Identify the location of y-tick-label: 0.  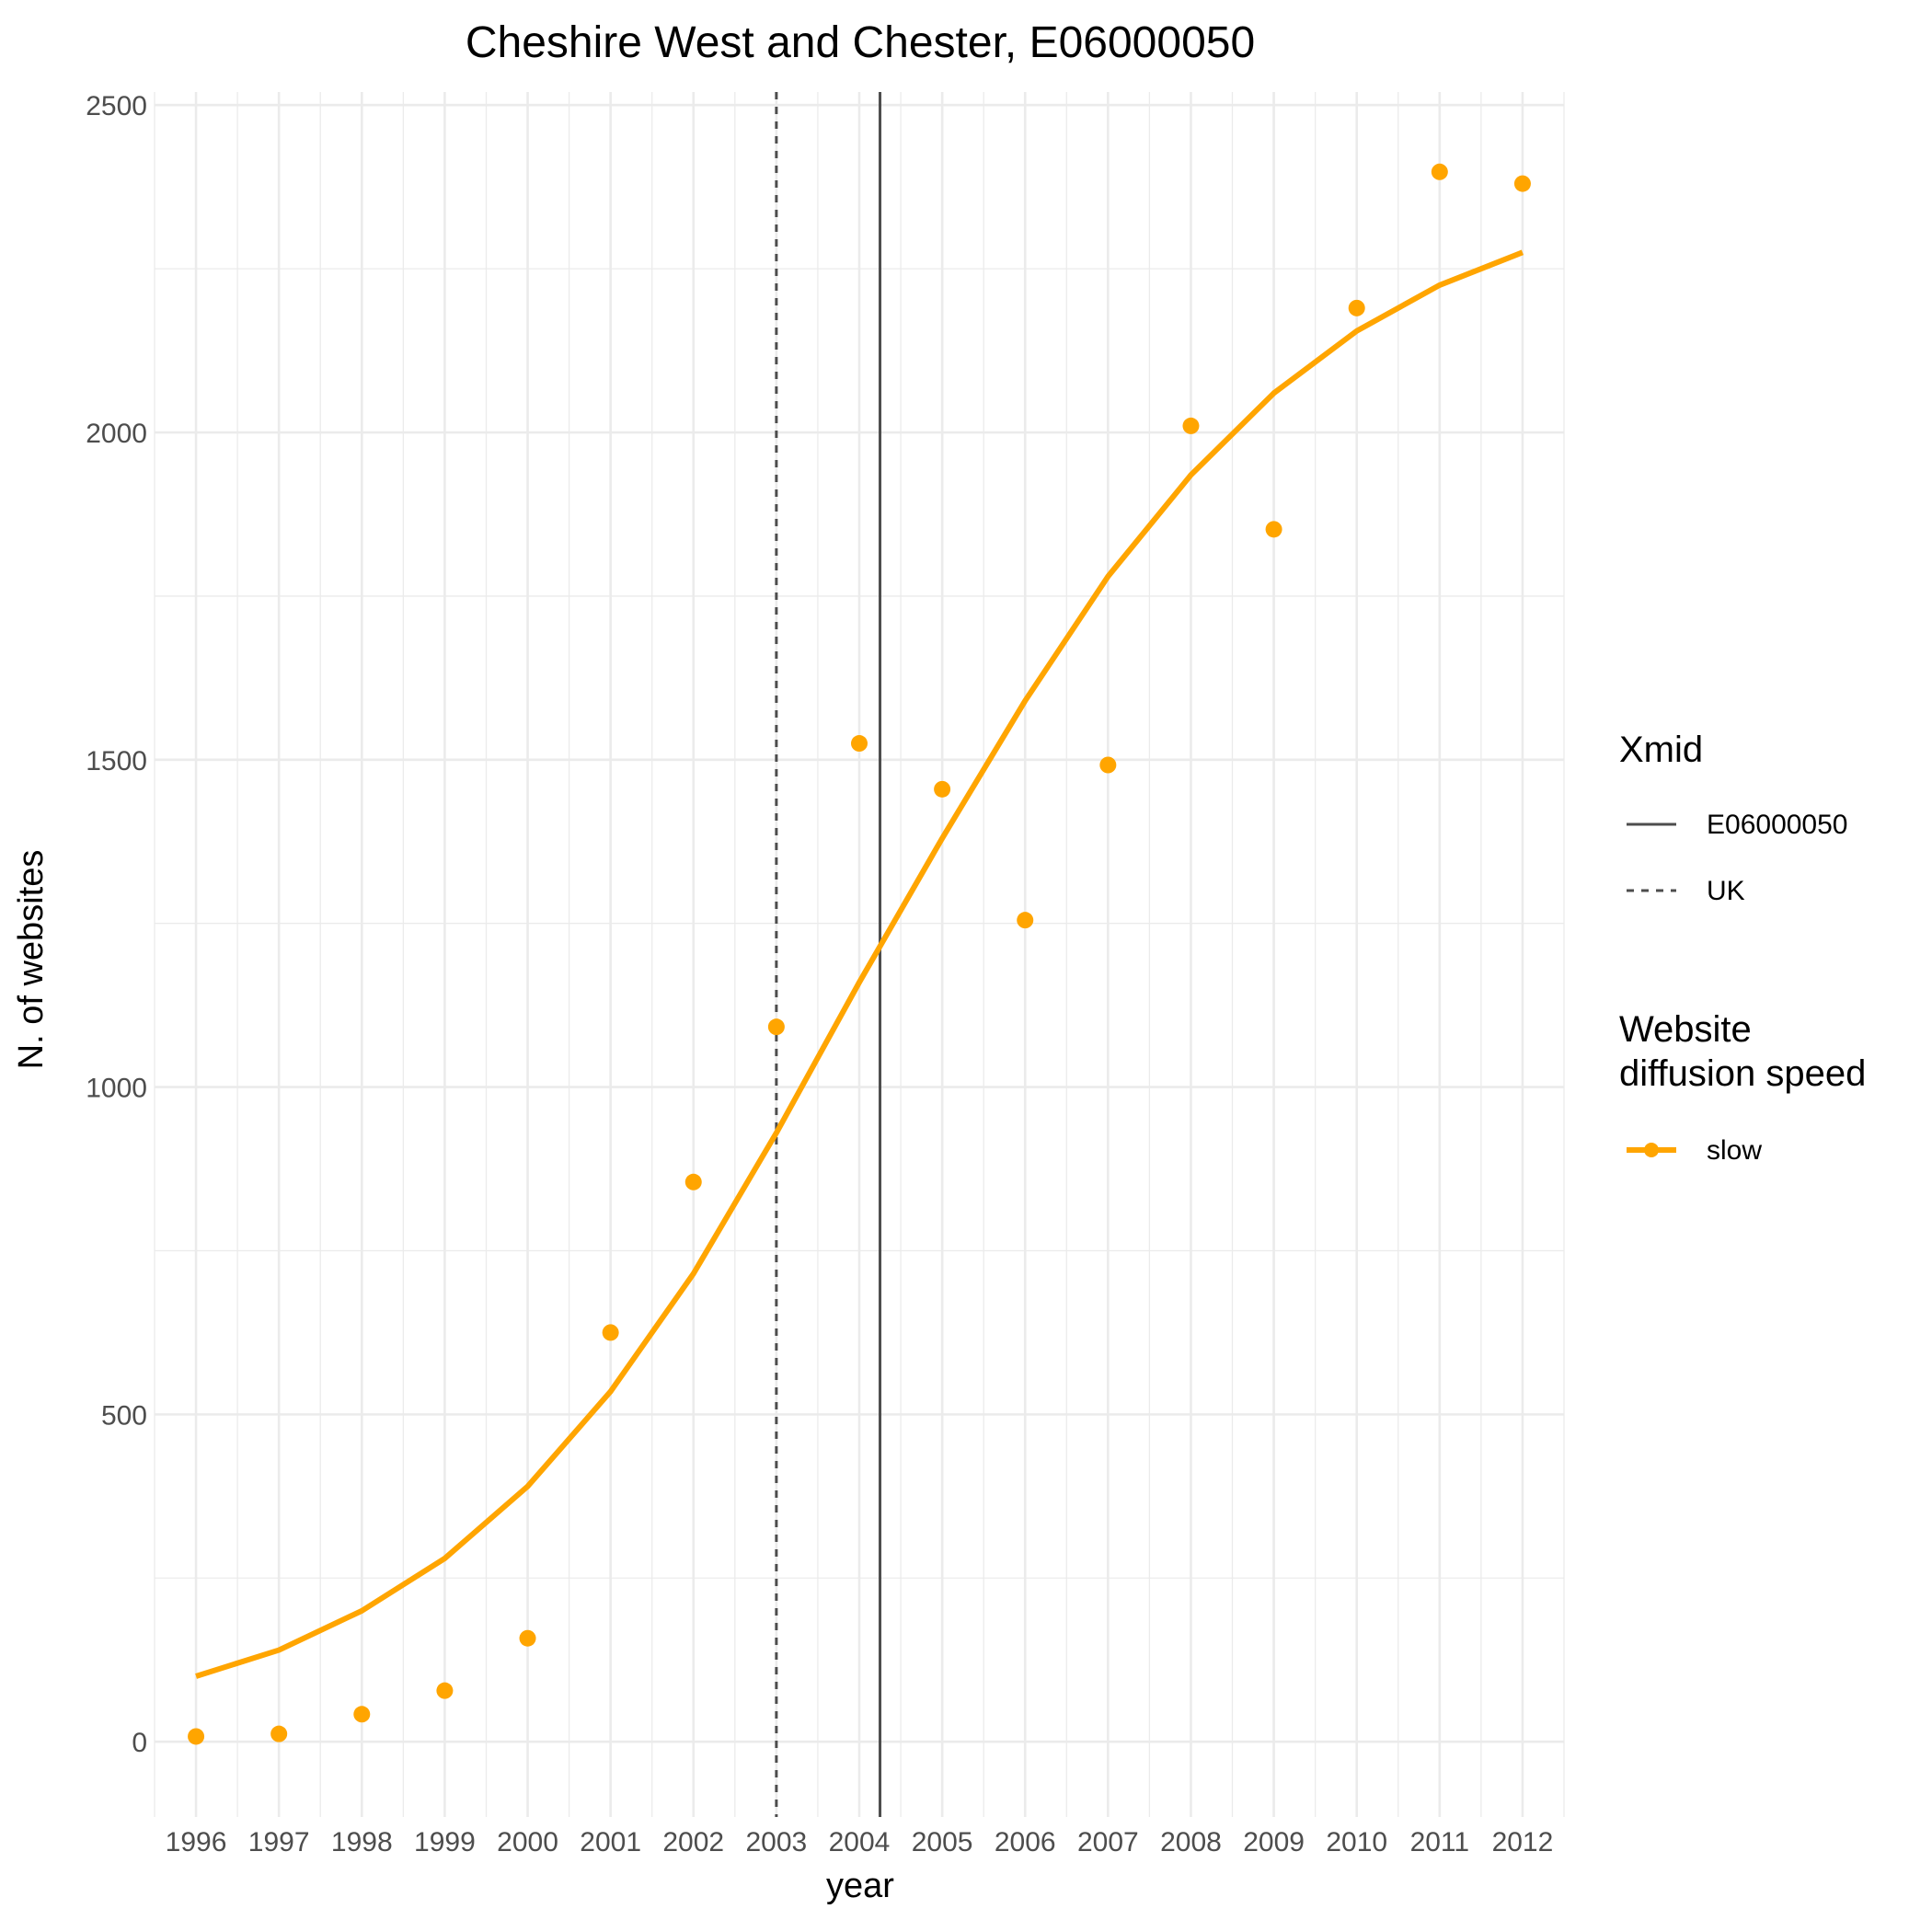
(139, 1743).